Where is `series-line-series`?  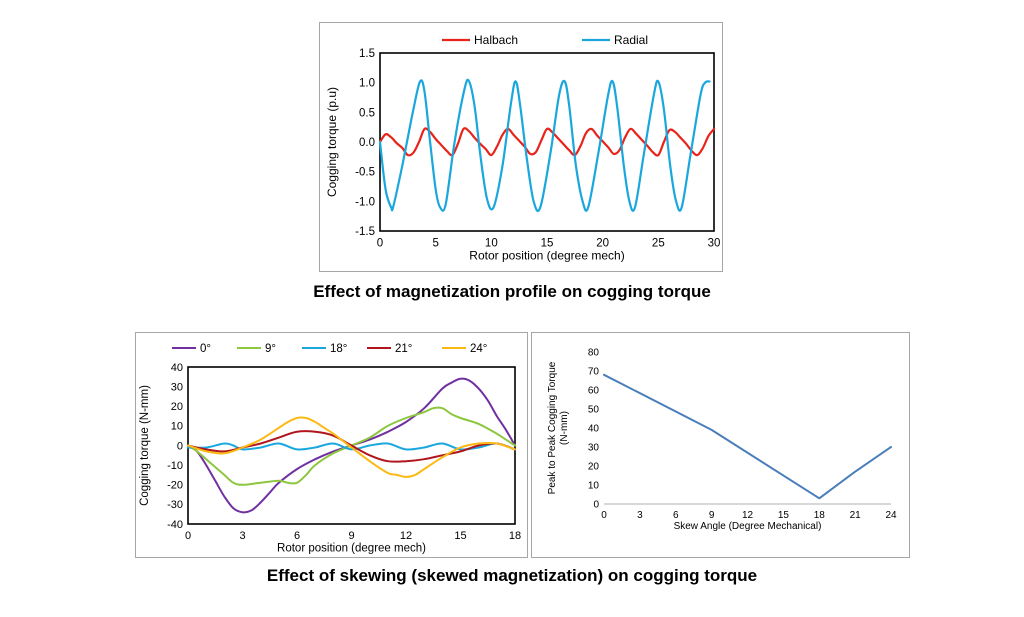
series-line-series is located at coordinates (747, 436).